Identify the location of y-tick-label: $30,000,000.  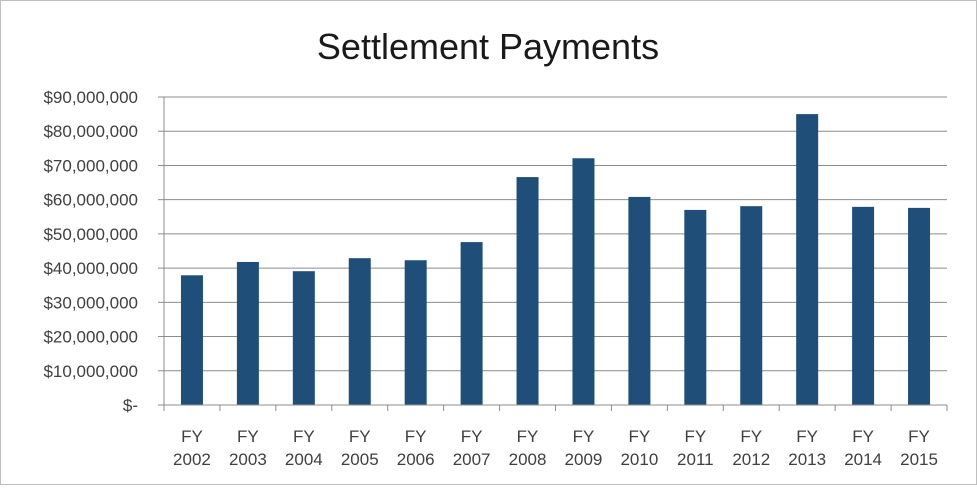
(90, 302).